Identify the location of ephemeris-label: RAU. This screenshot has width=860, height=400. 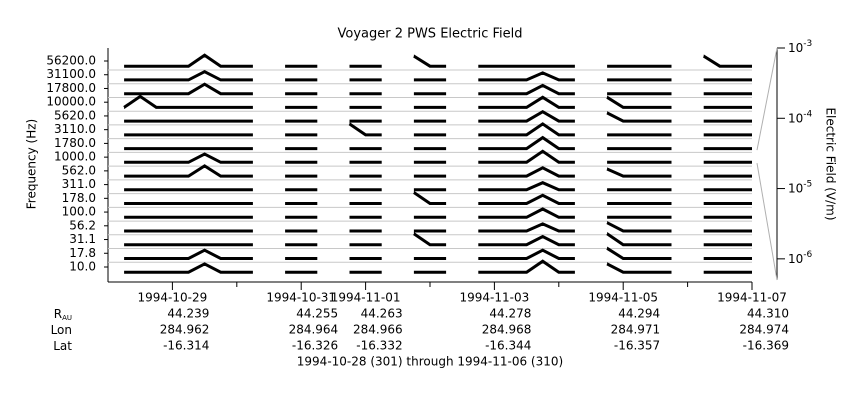
(63, 315).